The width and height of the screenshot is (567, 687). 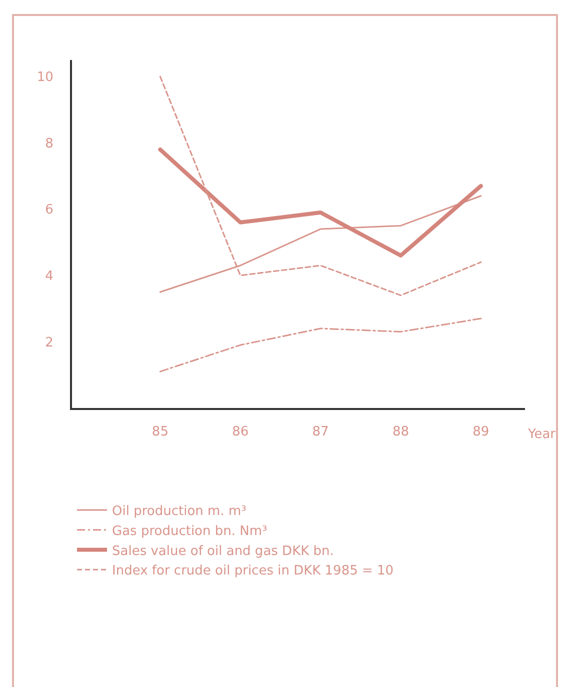 I want to click on y-tick-label: 6, so click(x=49, y=210).